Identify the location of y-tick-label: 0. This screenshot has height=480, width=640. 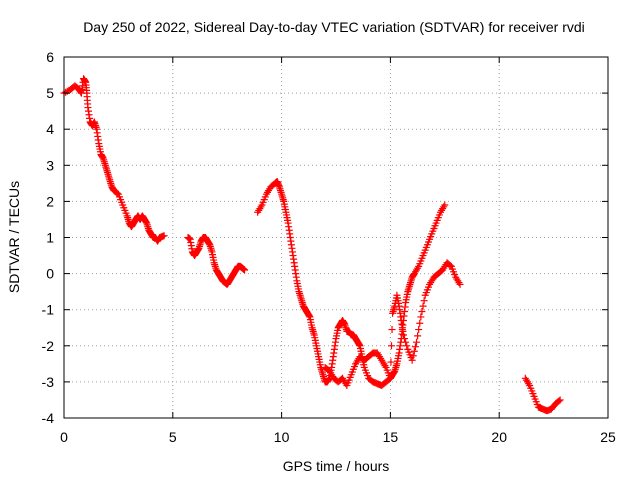
(50, 274).